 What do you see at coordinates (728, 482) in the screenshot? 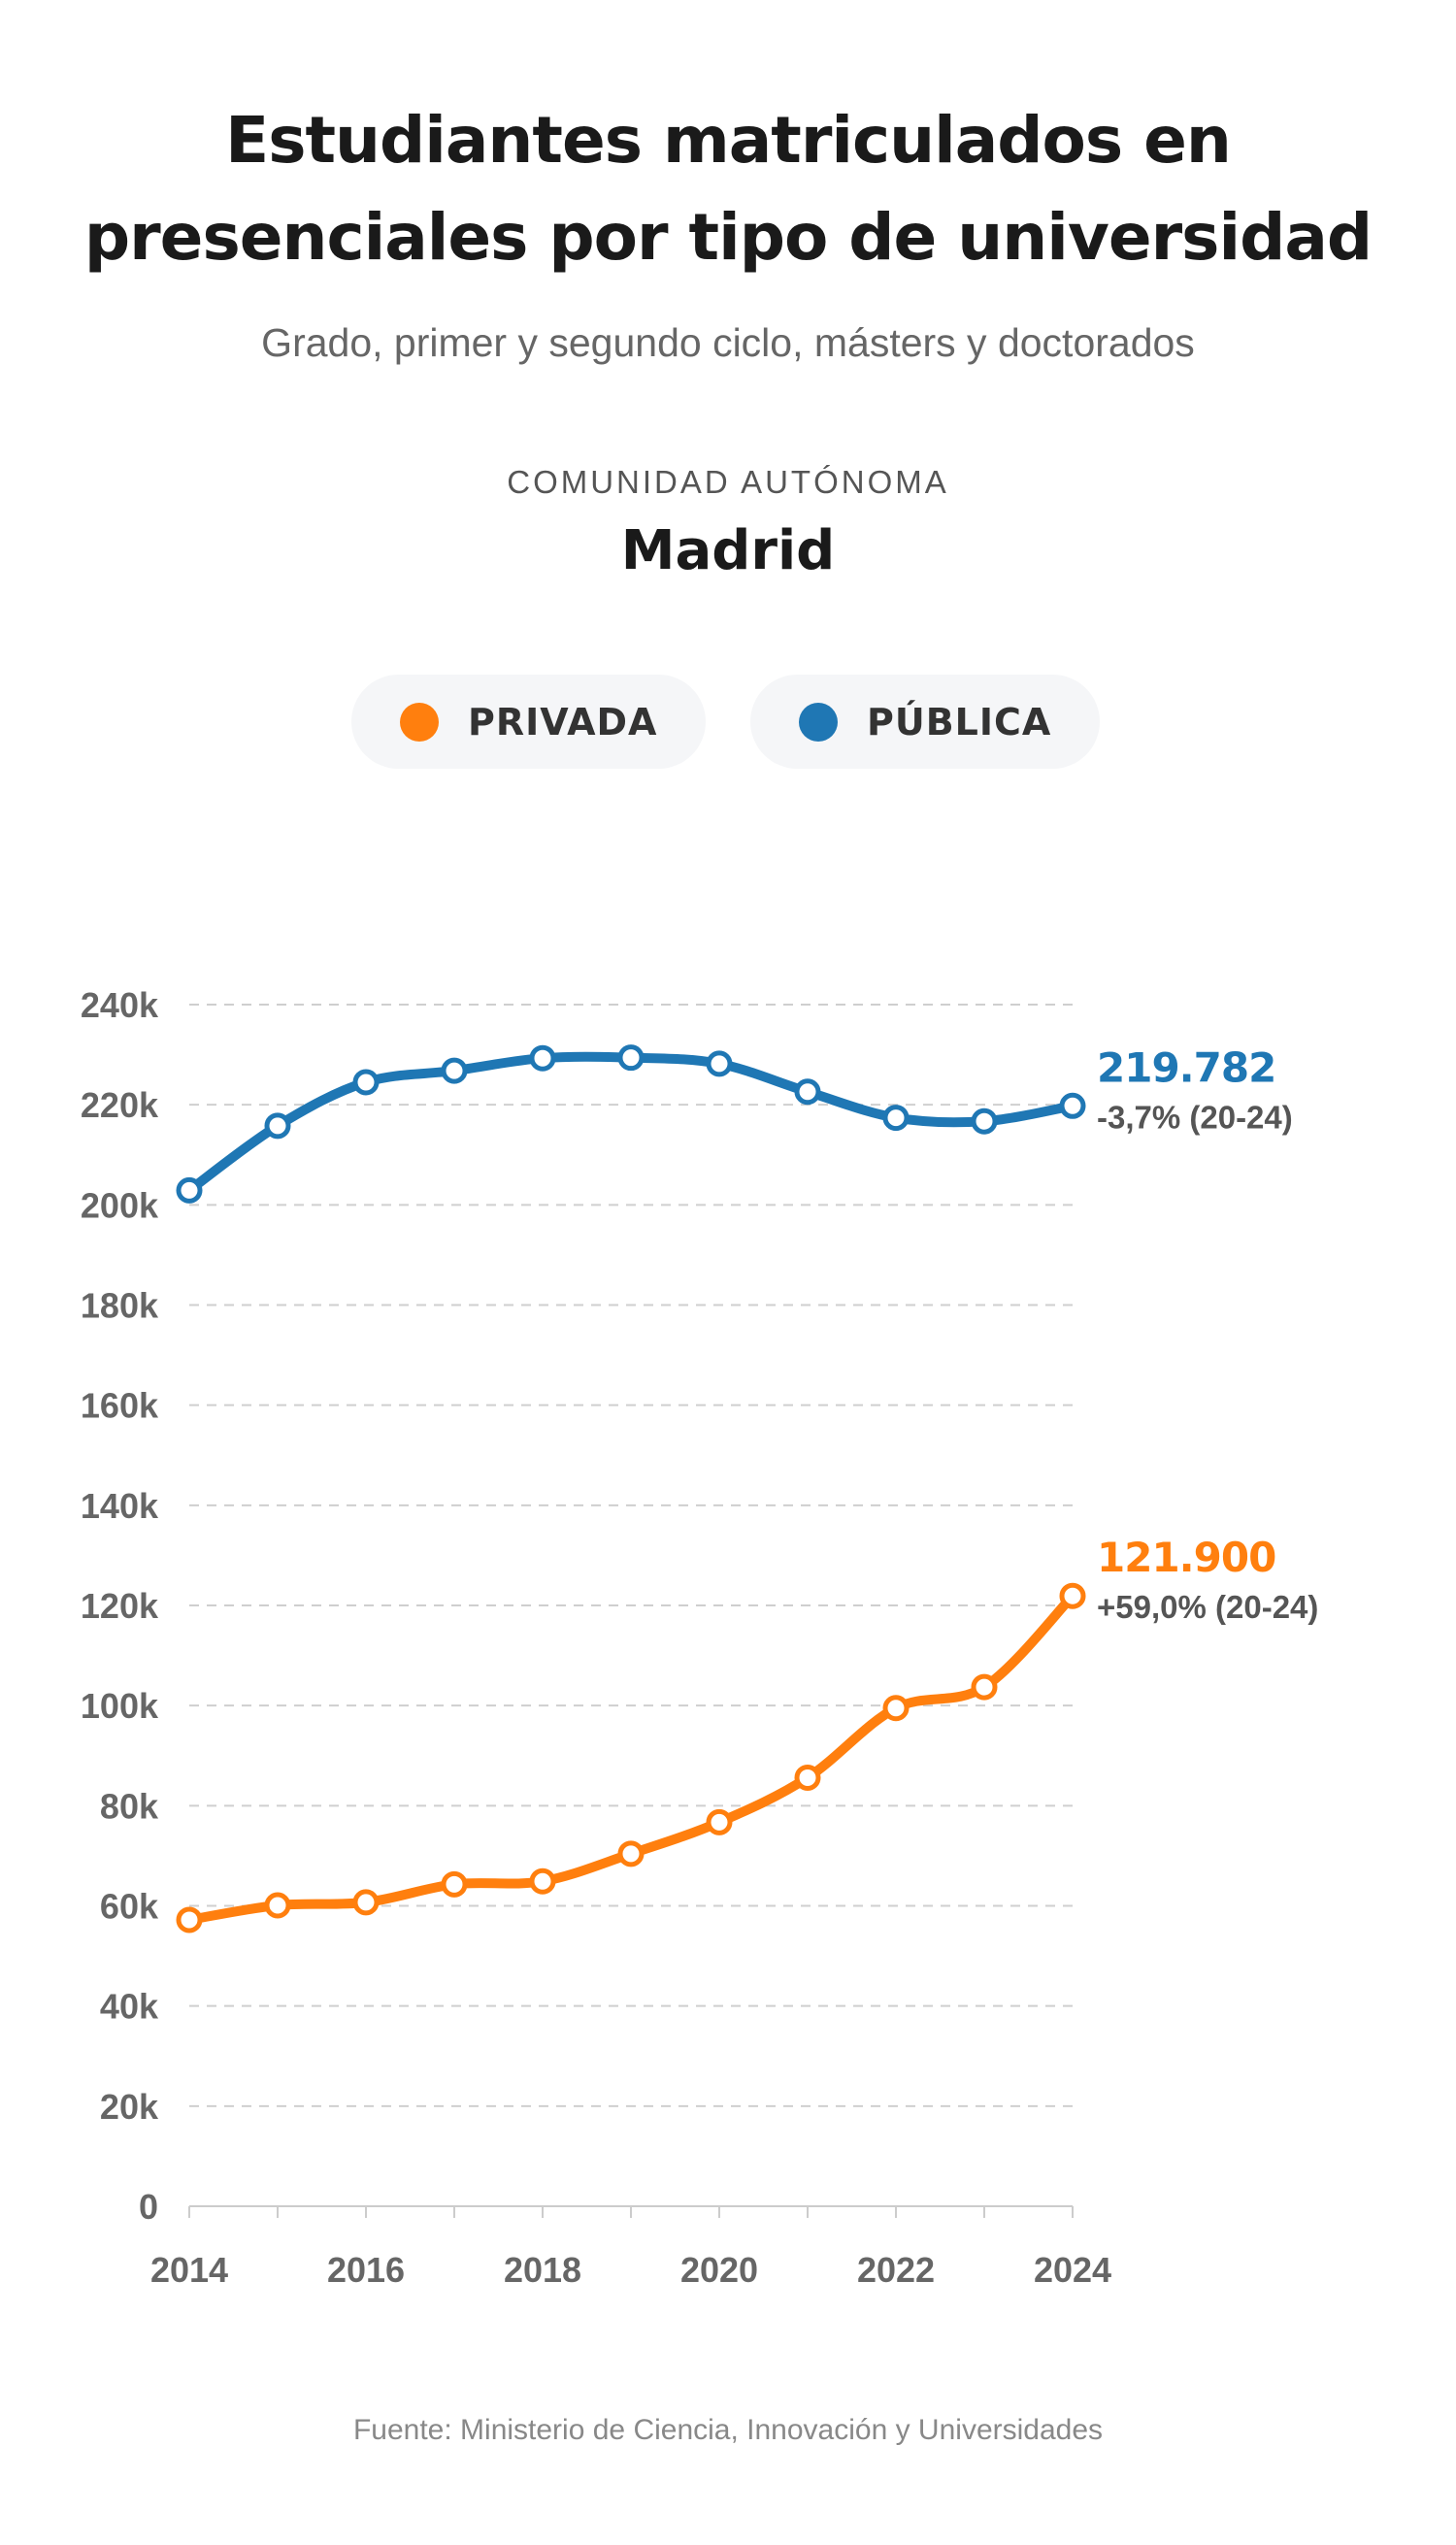
I see `region-label: COMUNIDAD AUTÓNOMA` at bounding box center [728, 482].